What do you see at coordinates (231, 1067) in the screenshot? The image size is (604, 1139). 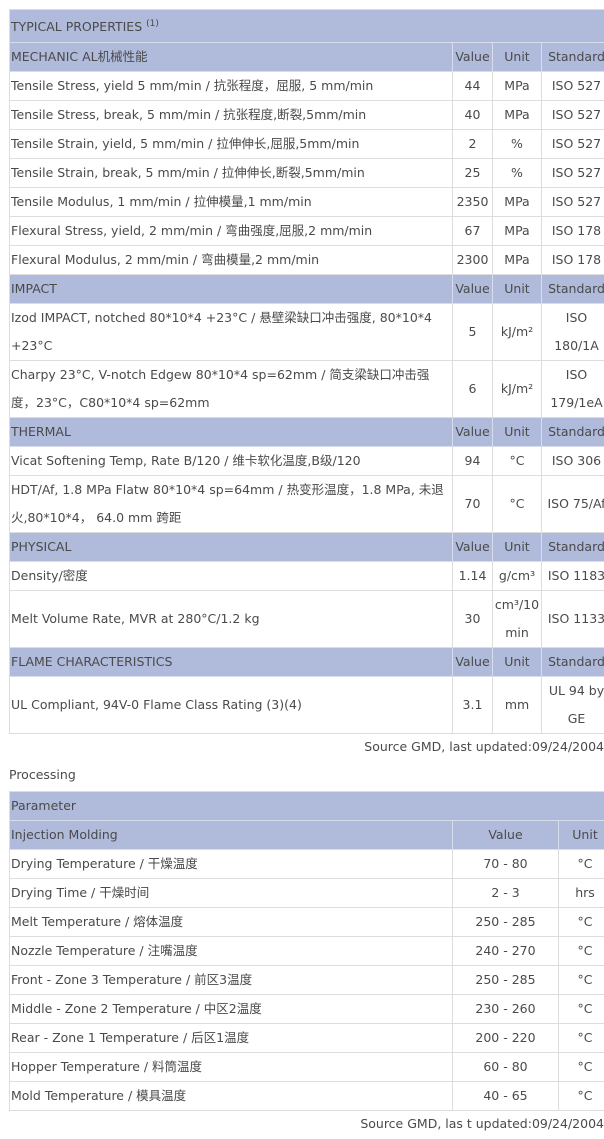 I see `parameter-name-cell: Hopper Temperature / 料筒温度` at bounding box center [231, 1067].